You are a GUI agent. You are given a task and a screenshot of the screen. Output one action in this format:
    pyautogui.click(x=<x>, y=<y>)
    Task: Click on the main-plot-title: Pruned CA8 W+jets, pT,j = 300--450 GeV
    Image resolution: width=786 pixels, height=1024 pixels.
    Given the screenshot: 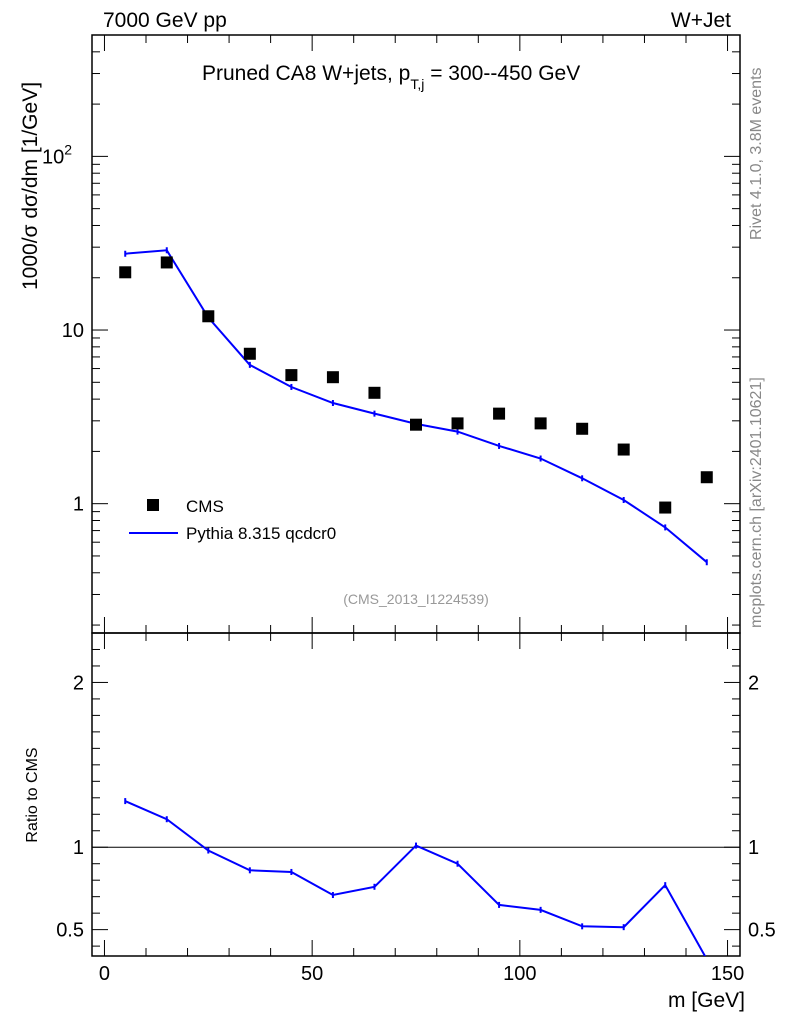 What is the action you would take?
    pyautogui.click(x=391, y=77)
    